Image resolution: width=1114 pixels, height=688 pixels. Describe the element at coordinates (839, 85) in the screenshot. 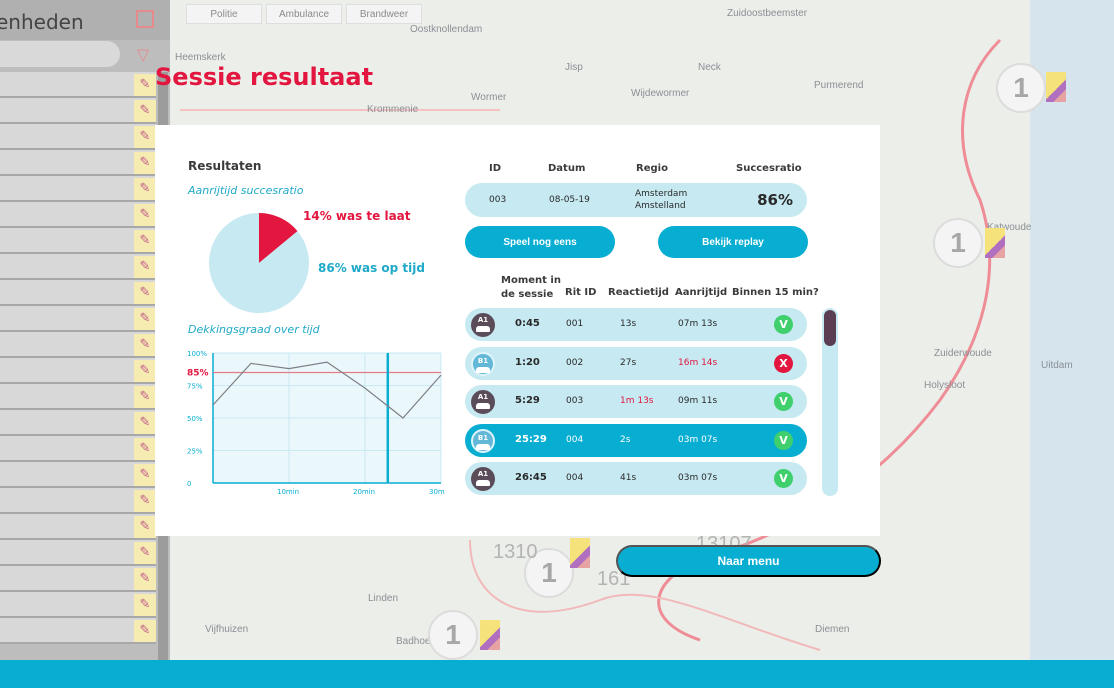

I see `map-label: Purmerend` at that location.